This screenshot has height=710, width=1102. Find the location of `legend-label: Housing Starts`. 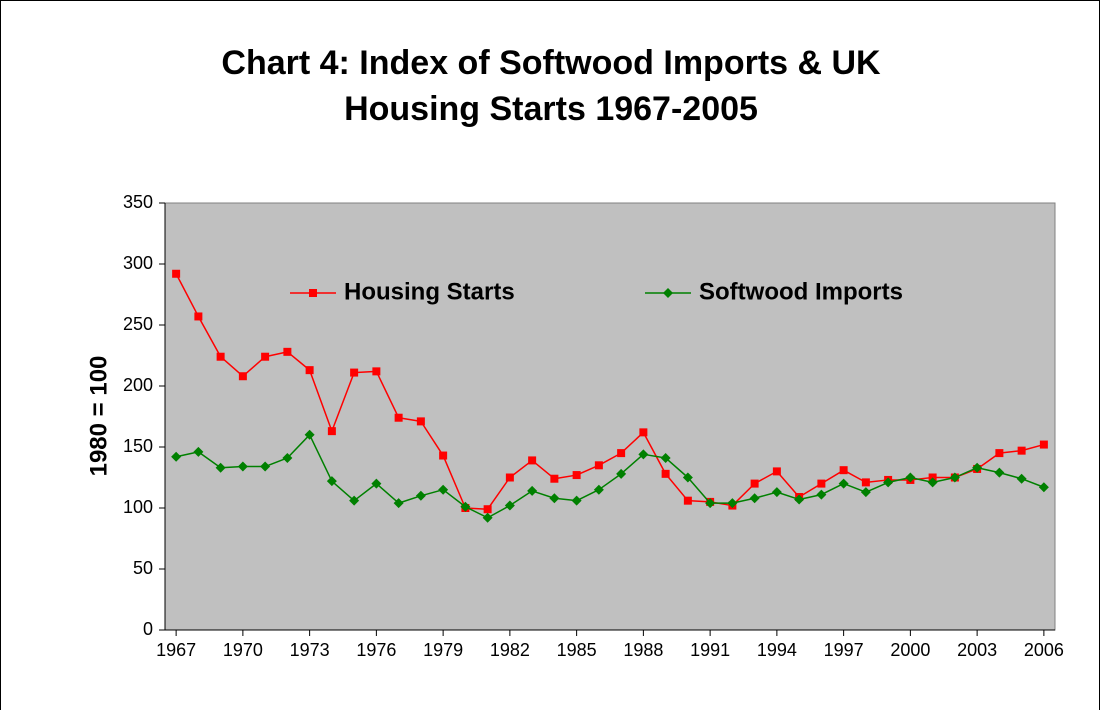

legend-label: Housing Starts is located at coordinates (429, 291).